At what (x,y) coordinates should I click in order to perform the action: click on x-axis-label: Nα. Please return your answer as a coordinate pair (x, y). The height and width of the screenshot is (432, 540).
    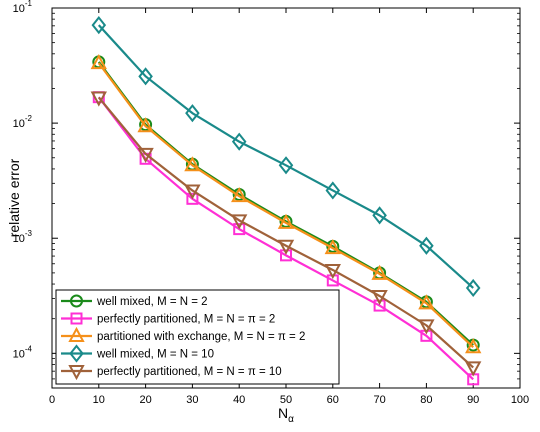
    Looking at the image, I should click on (286, 415).